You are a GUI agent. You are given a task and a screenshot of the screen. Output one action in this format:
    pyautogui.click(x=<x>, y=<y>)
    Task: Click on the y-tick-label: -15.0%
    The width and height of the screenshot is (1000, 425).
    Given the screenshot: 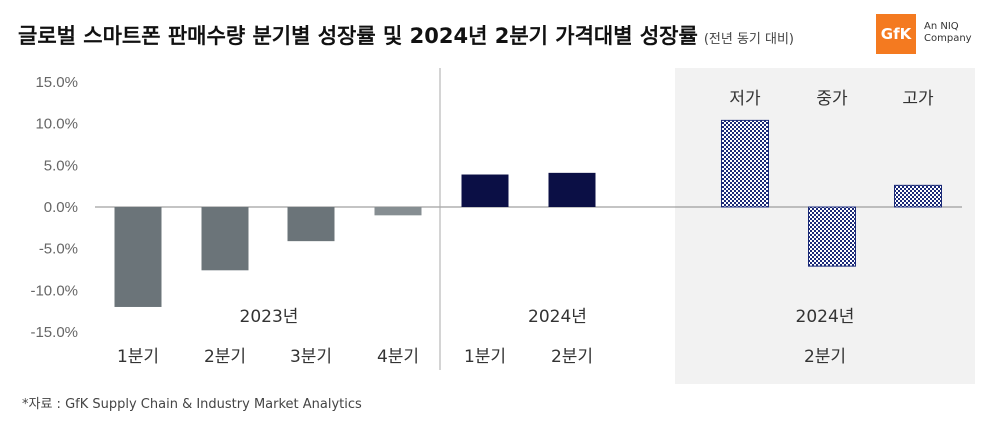 What is the action you would take?
    pyautogui.click(x=54, y=332)
    